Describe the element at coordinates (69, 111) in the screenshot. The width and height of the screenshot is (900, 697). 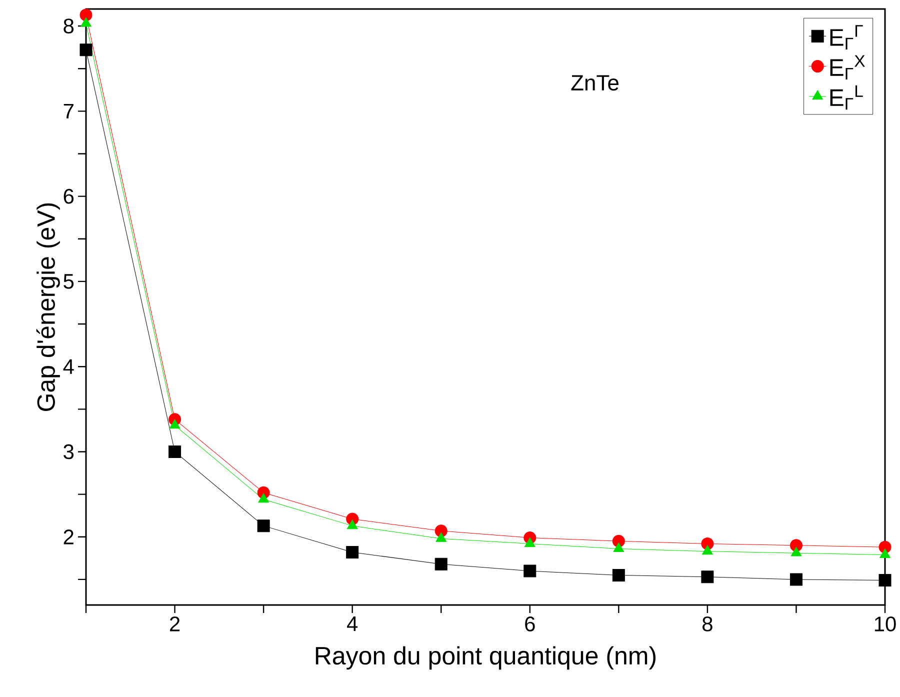
I see `y-tick-label: 7` at that location.